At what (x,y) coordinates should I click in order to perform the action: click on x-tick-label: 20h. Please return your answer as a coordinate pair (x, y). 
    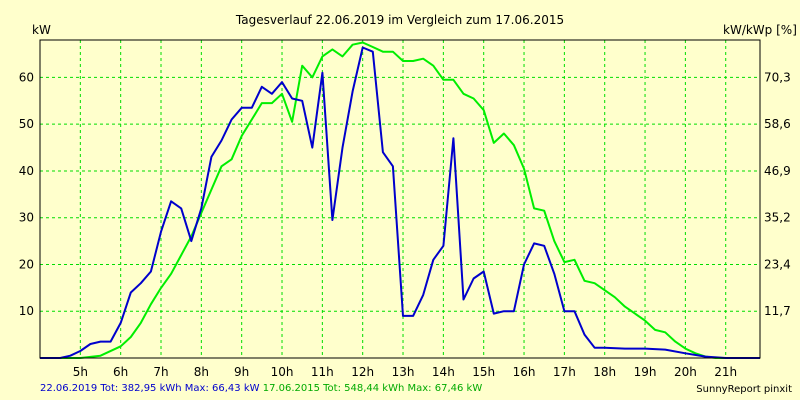
    Looking at the image, I should click on (685, 372).